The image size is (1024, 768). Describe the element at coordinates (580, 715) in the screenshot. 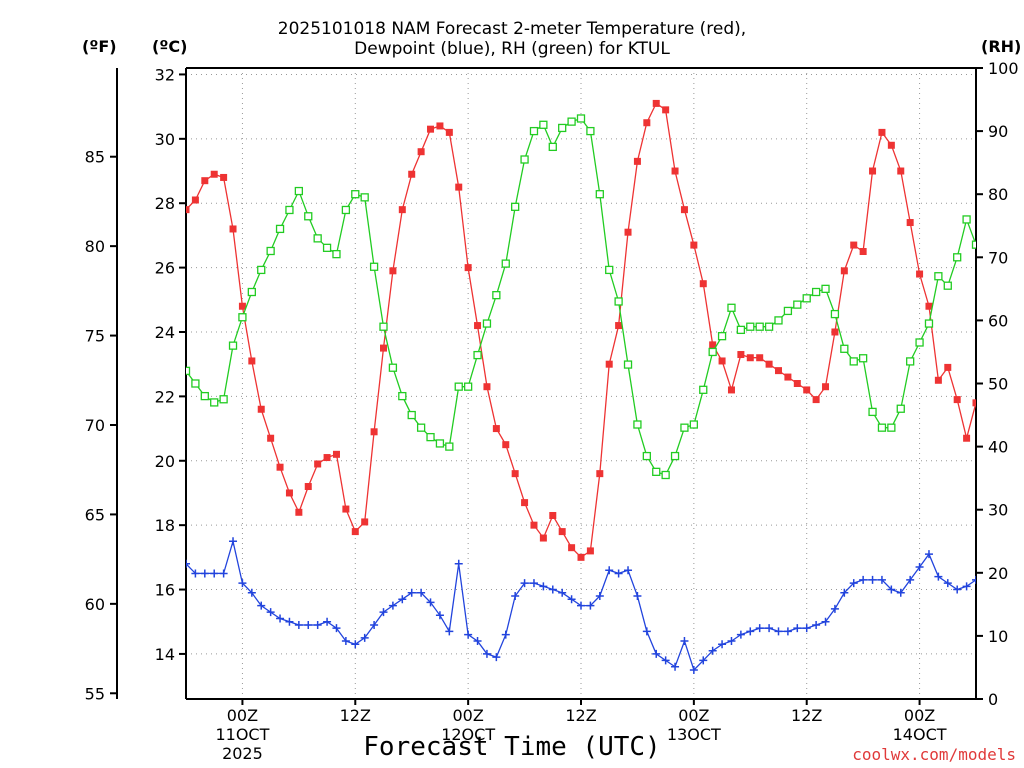

I see `x-tick-label: 12Z` at that location.